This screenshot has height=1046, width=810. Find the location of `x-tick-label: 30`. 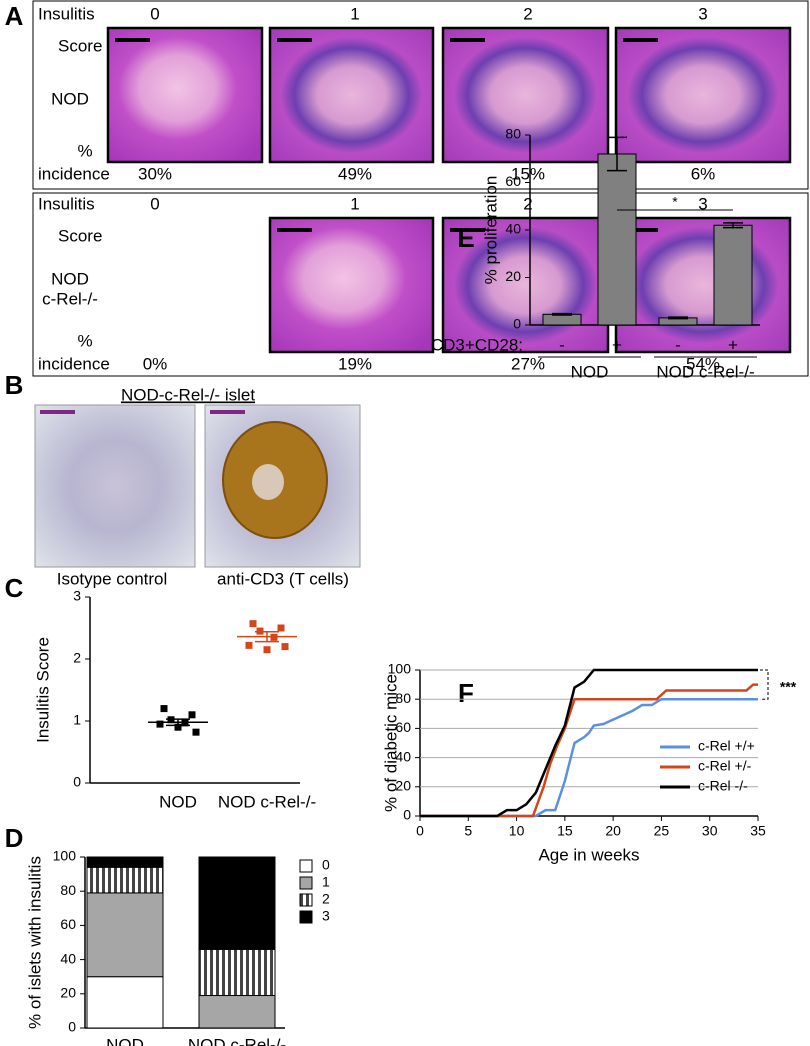

x-tick-label: 30 is located at coordinates (710, 831).